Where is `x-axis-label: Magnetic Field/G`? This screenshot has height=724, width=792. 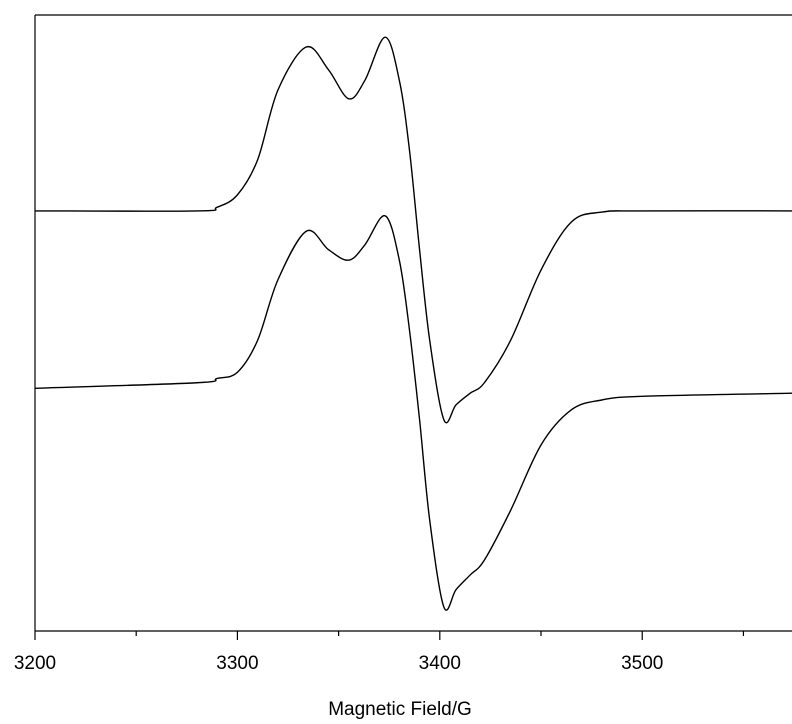
x-axis-label: Magnetic Field/G is located at coordinates (400, 709).